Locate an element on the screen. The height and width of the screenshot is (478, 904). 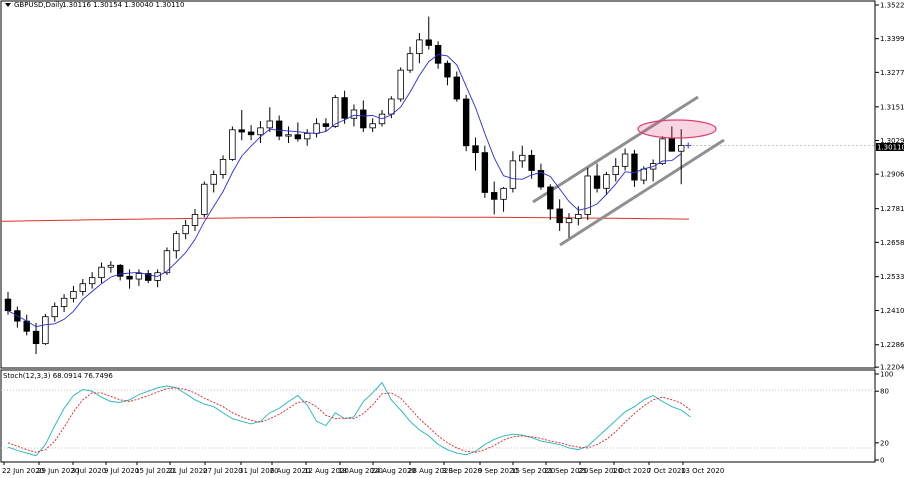
channel-lower-line is located at coordinates (642, 192).